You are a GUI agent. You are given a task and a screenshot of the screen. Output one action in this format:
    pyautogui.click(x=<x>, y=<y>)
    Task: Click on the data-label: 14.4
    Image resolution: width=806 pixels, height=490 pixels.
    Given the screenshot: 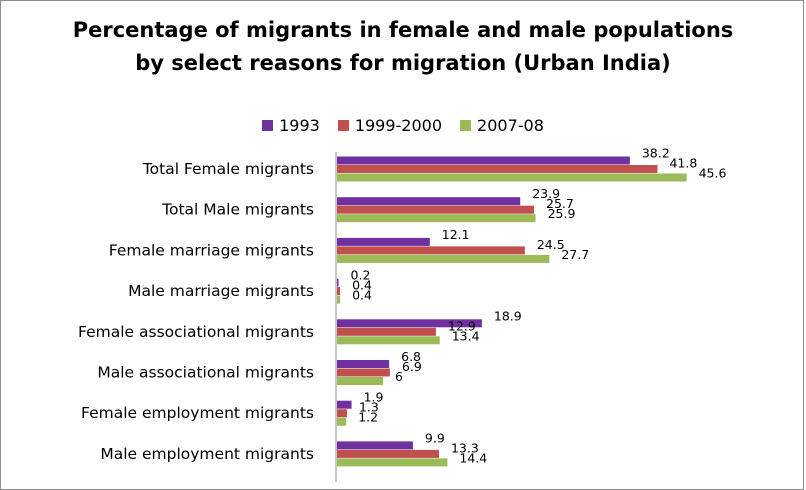 What is the action you would take?
    pyautogui.click(x=473, y=457)
    